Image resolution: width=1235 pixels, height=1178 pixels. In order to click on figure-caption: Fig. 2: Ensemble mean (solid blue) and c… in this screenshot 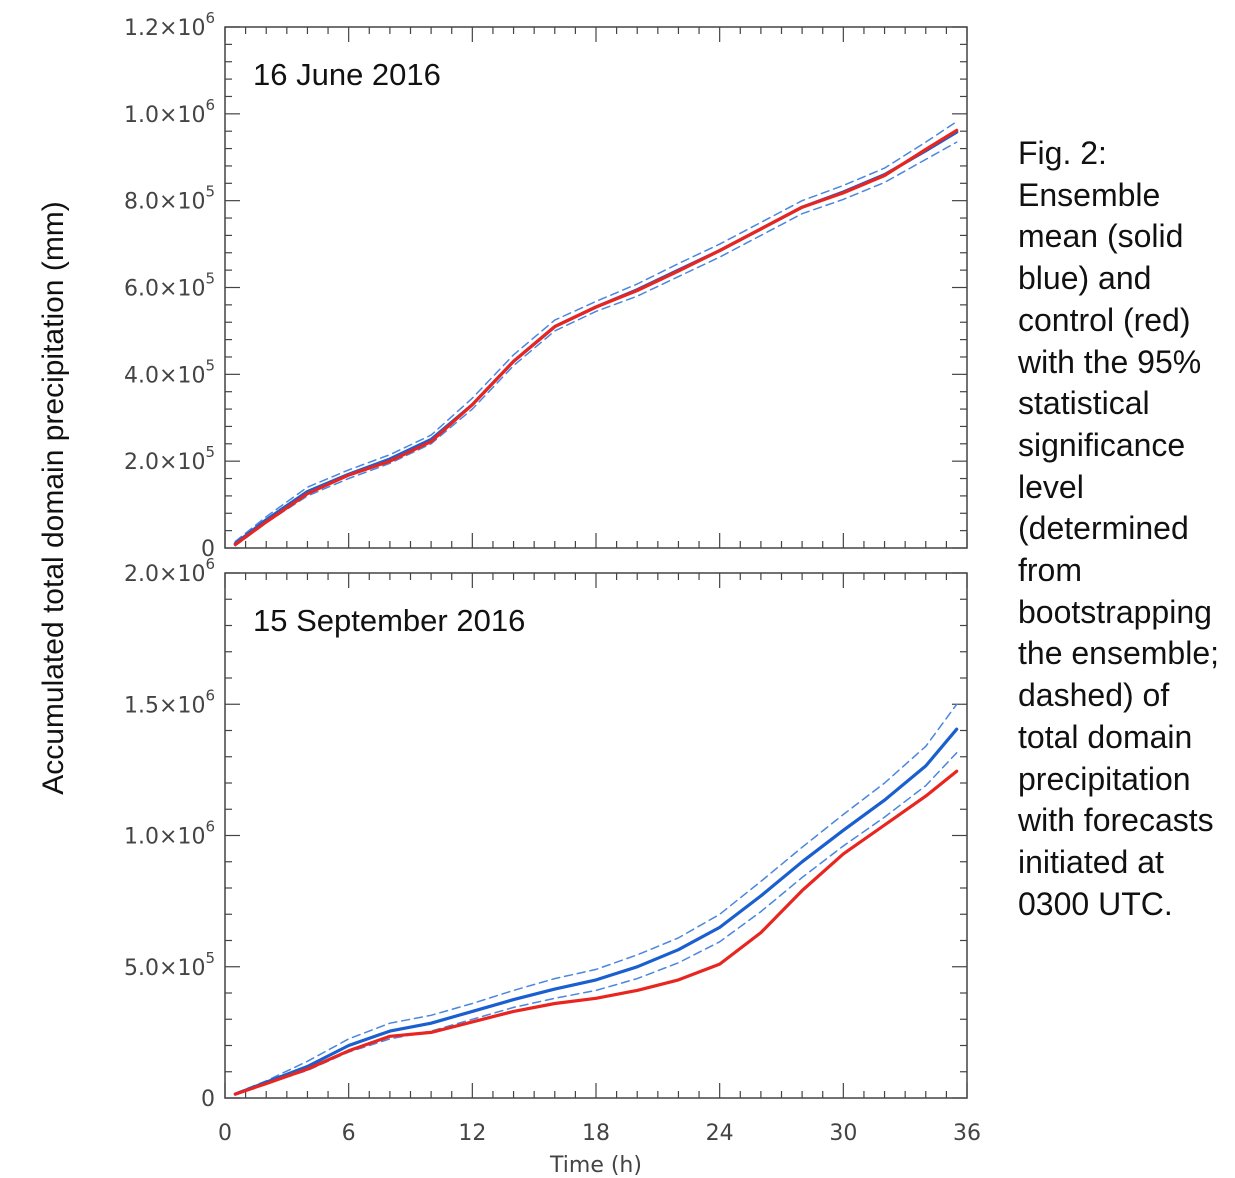, I will do `click(1119, 528)`.